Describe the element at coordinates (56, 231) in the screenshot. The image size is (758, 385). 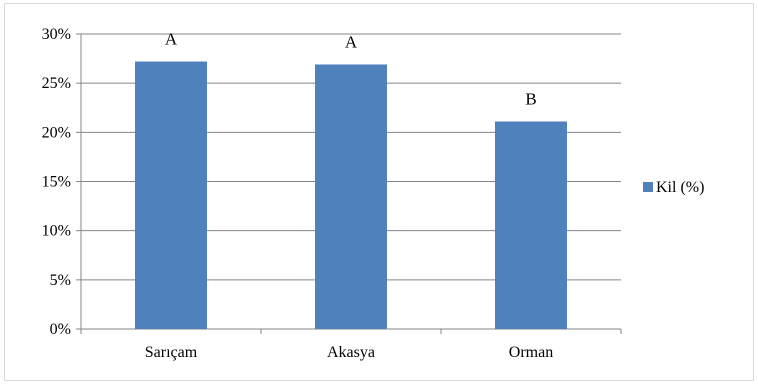
I see `y-tick-label: 10%` at that location.